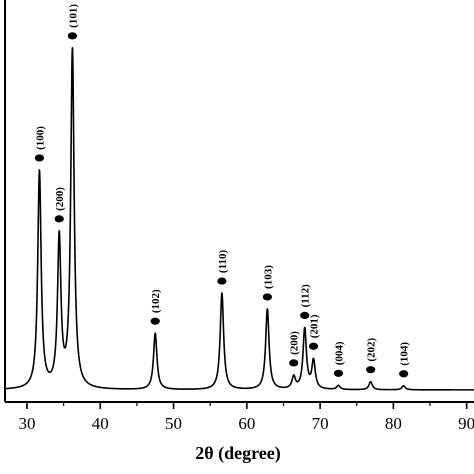  I want to click on peak-annotation: (004), so click(339, 359).